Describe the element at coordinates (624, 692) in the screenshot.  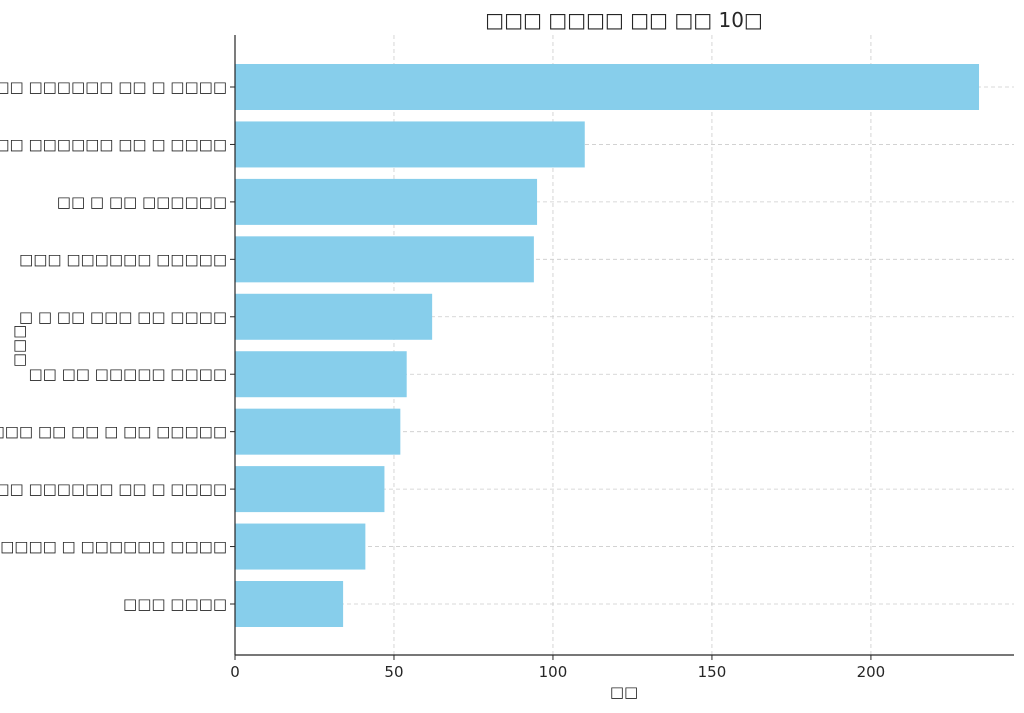
I see `x-axis-label: □□` at that location.